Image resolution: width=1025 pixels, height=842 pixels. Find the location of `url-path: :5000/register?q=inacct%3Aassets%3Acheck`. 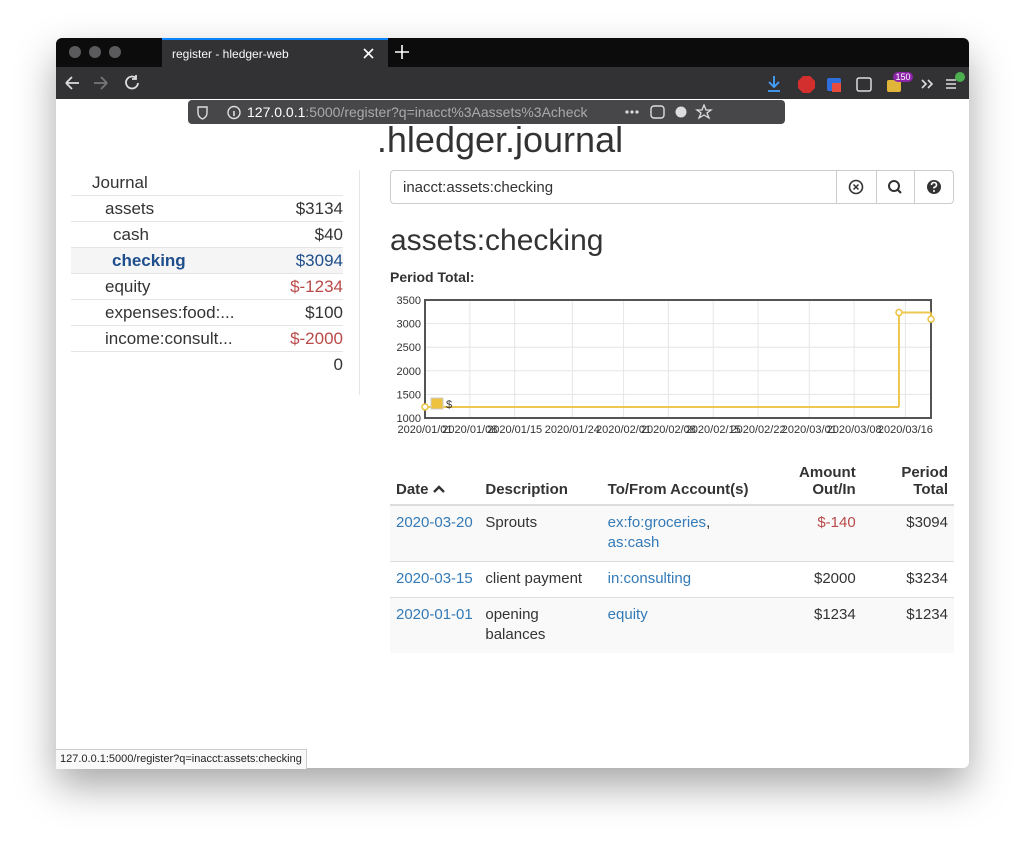

url-path: :5000/register?q=inacct%3Aassets%3Acheck is located at coordinates (446, 112).